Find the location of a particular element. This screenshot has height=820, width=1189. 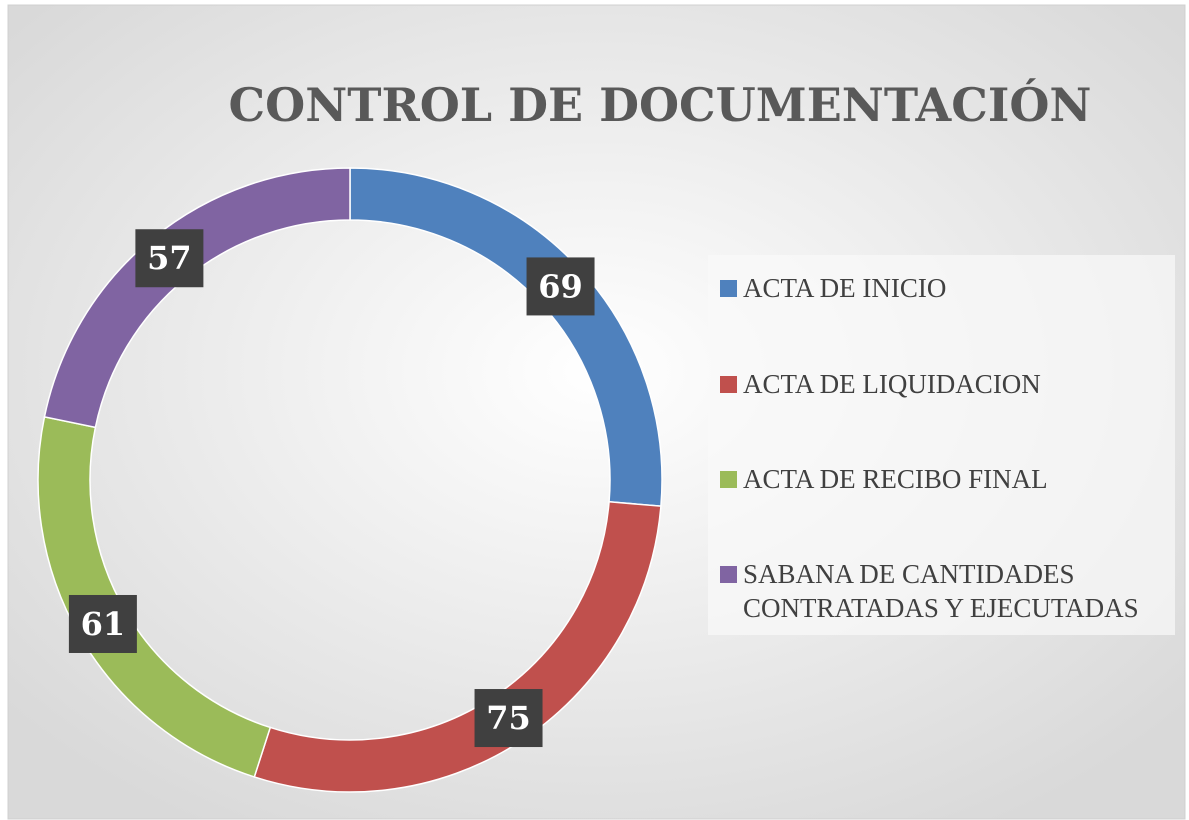

data-label: 75 is located at coordinates (508, 718).